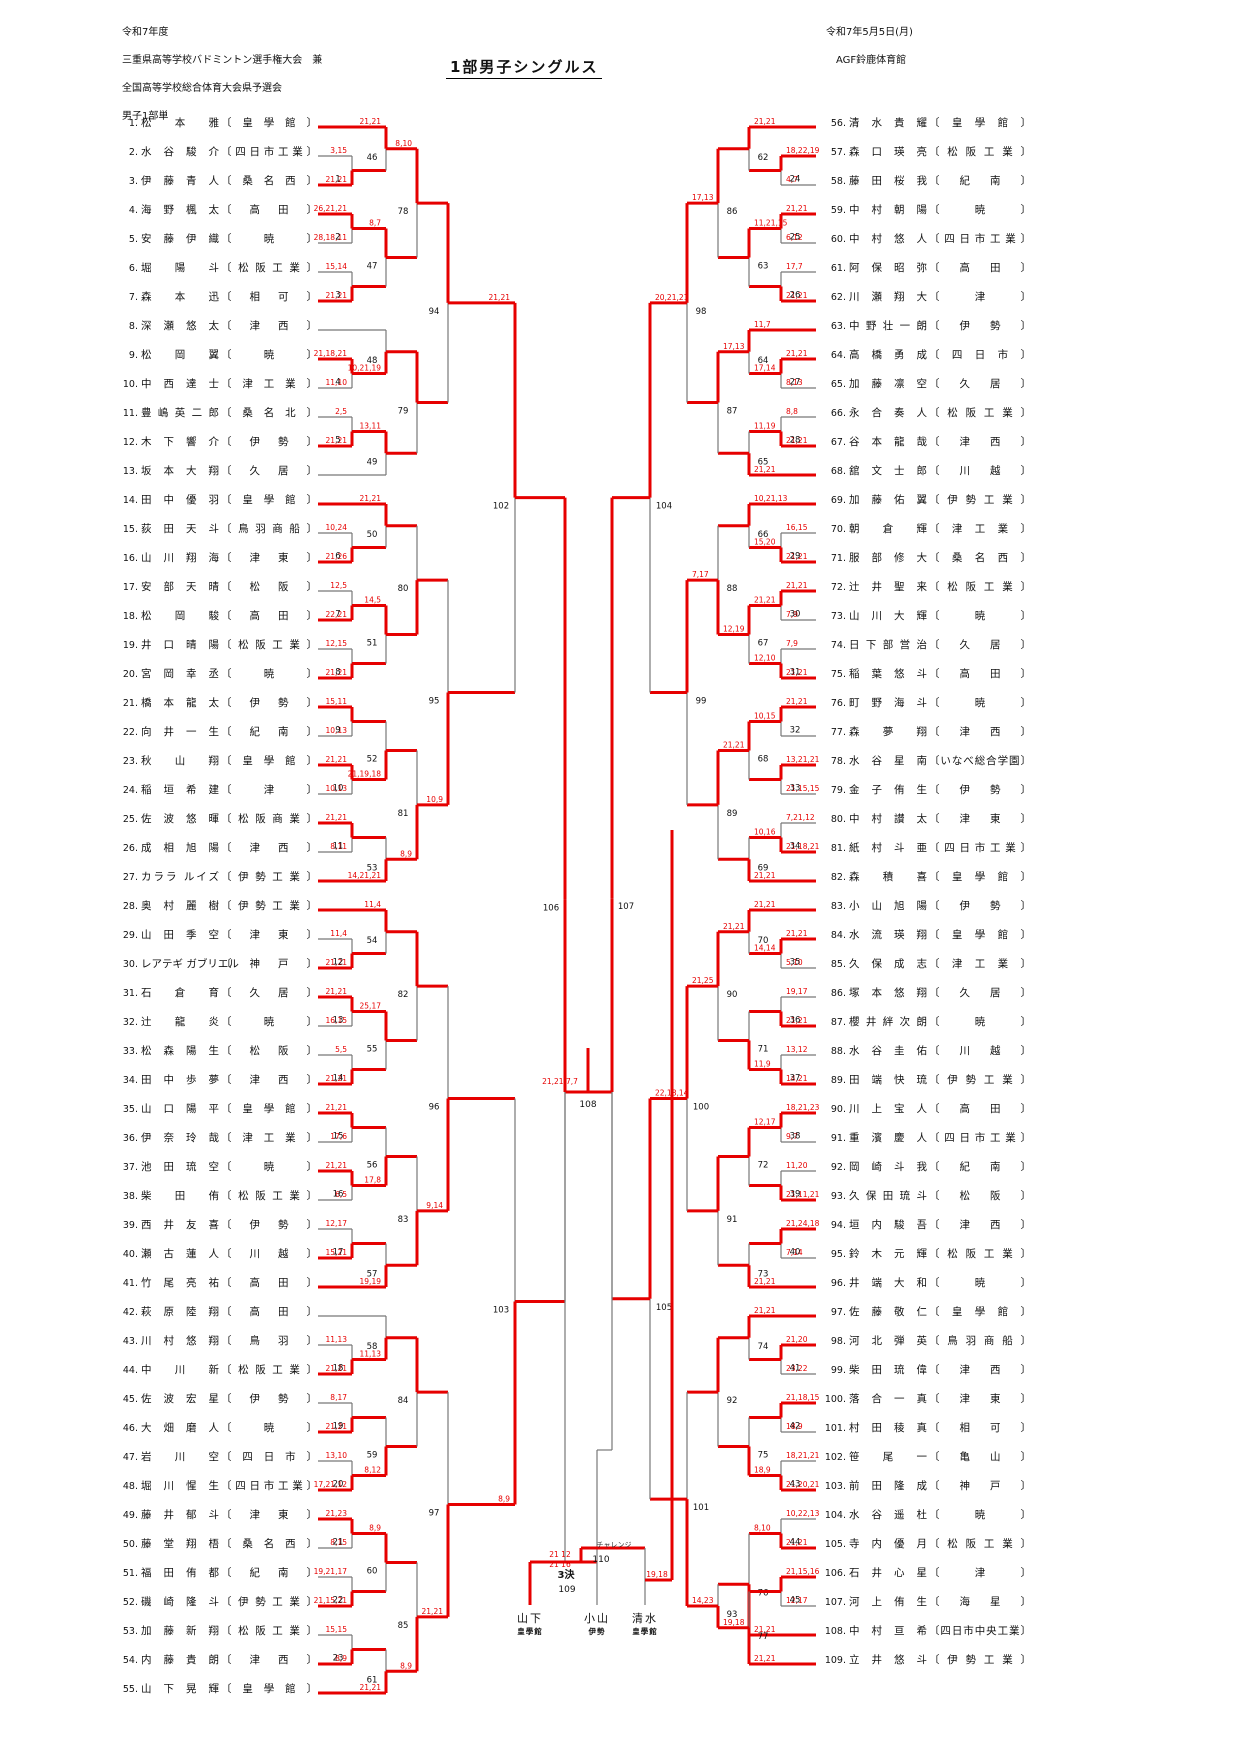 This screenshot has width=1241, height=1755. Describe the element at coordinates (792, 411) in the screenshot. I see `match-score: 8,8` at that location.